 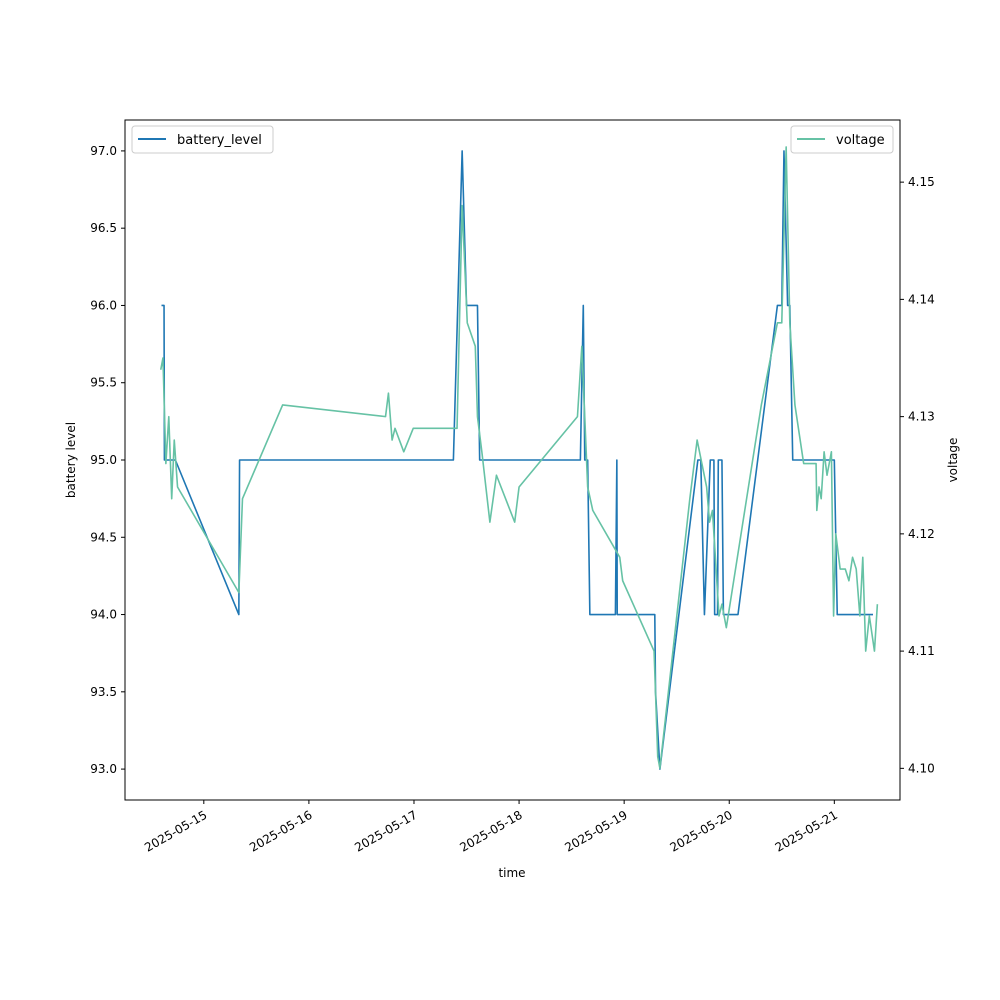 I want to click on y-tick-label: 95.5, so click(x=103, y=383).